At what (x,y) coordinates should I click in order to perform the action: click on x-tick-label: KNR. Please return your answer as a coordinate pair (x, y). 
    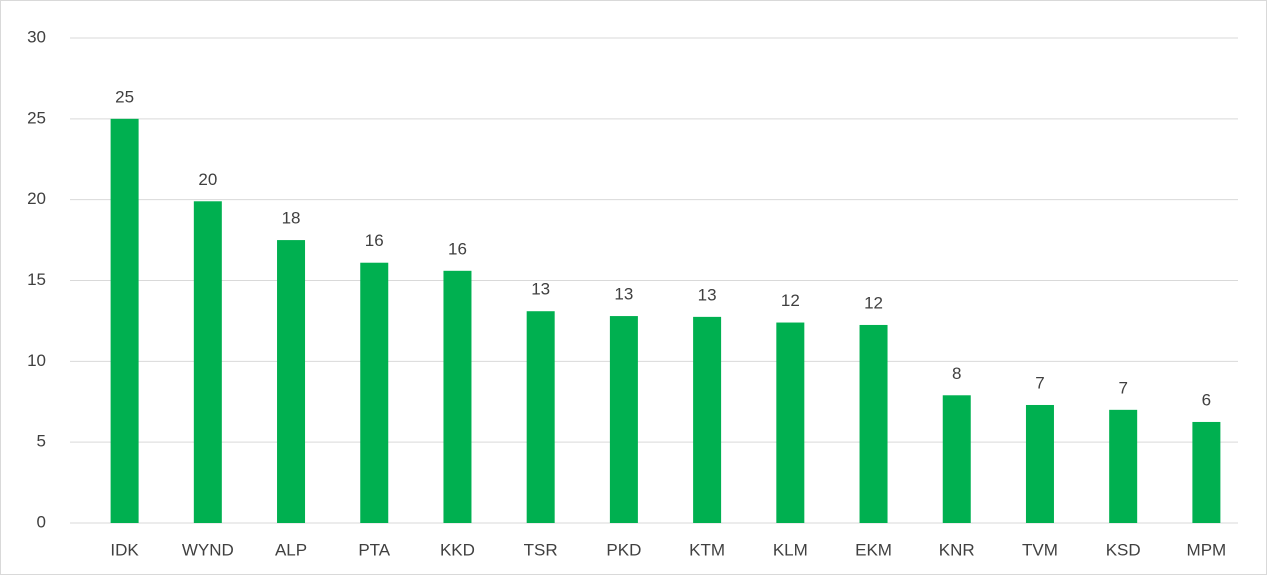
    Looking at the image, I should click on (957, 549).